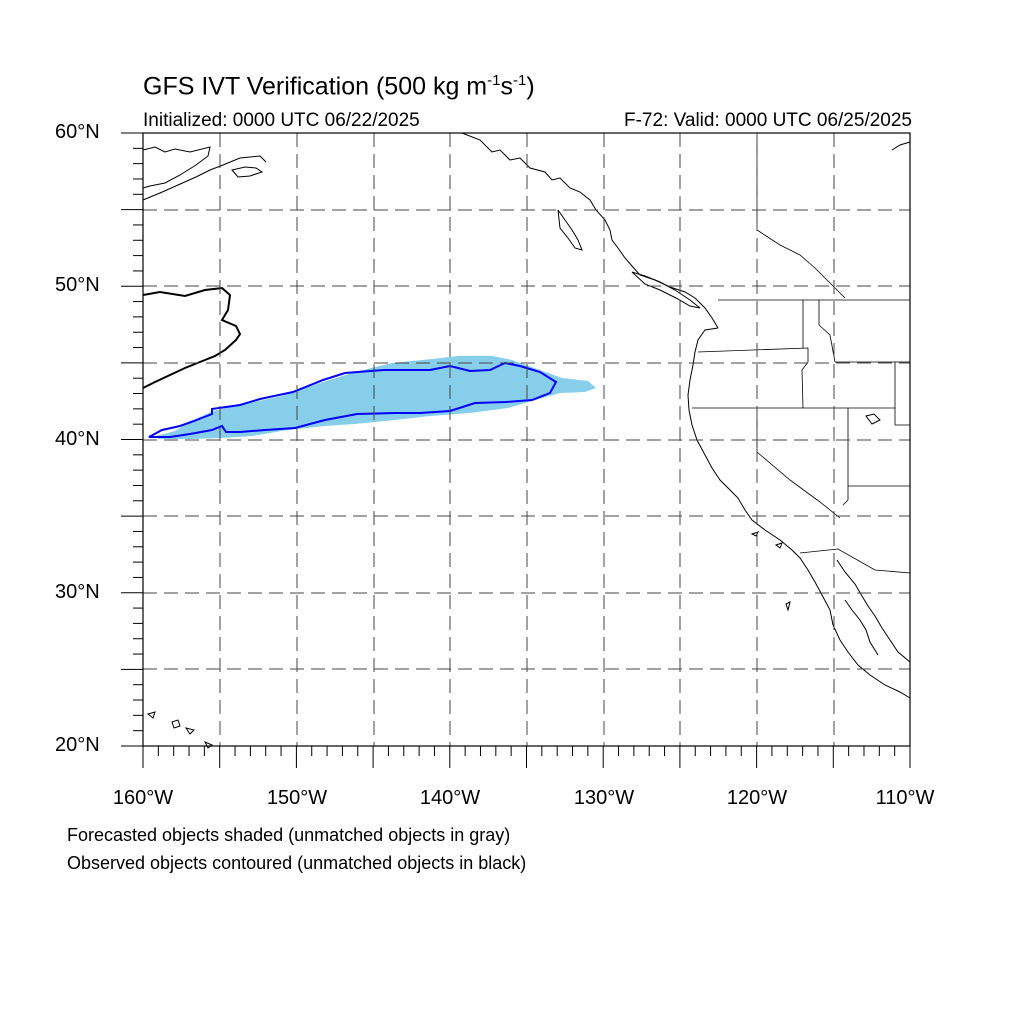 This screenshot has height=1024, width=1024. I want to click on lat-label-20: 20°N, so click(77, 745).